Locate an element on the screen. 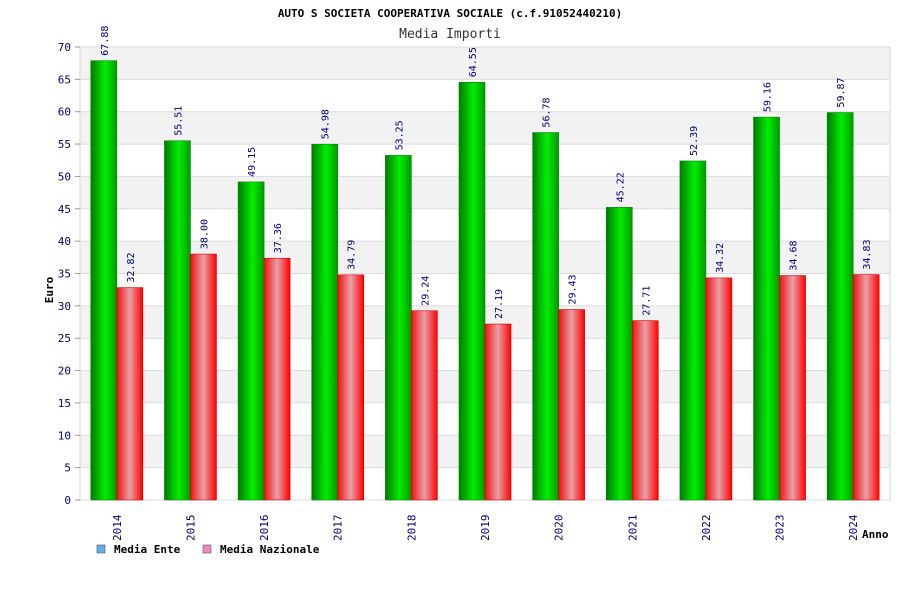  legend: Media Ente Media Nazionale is located at coordinates (208, 549).